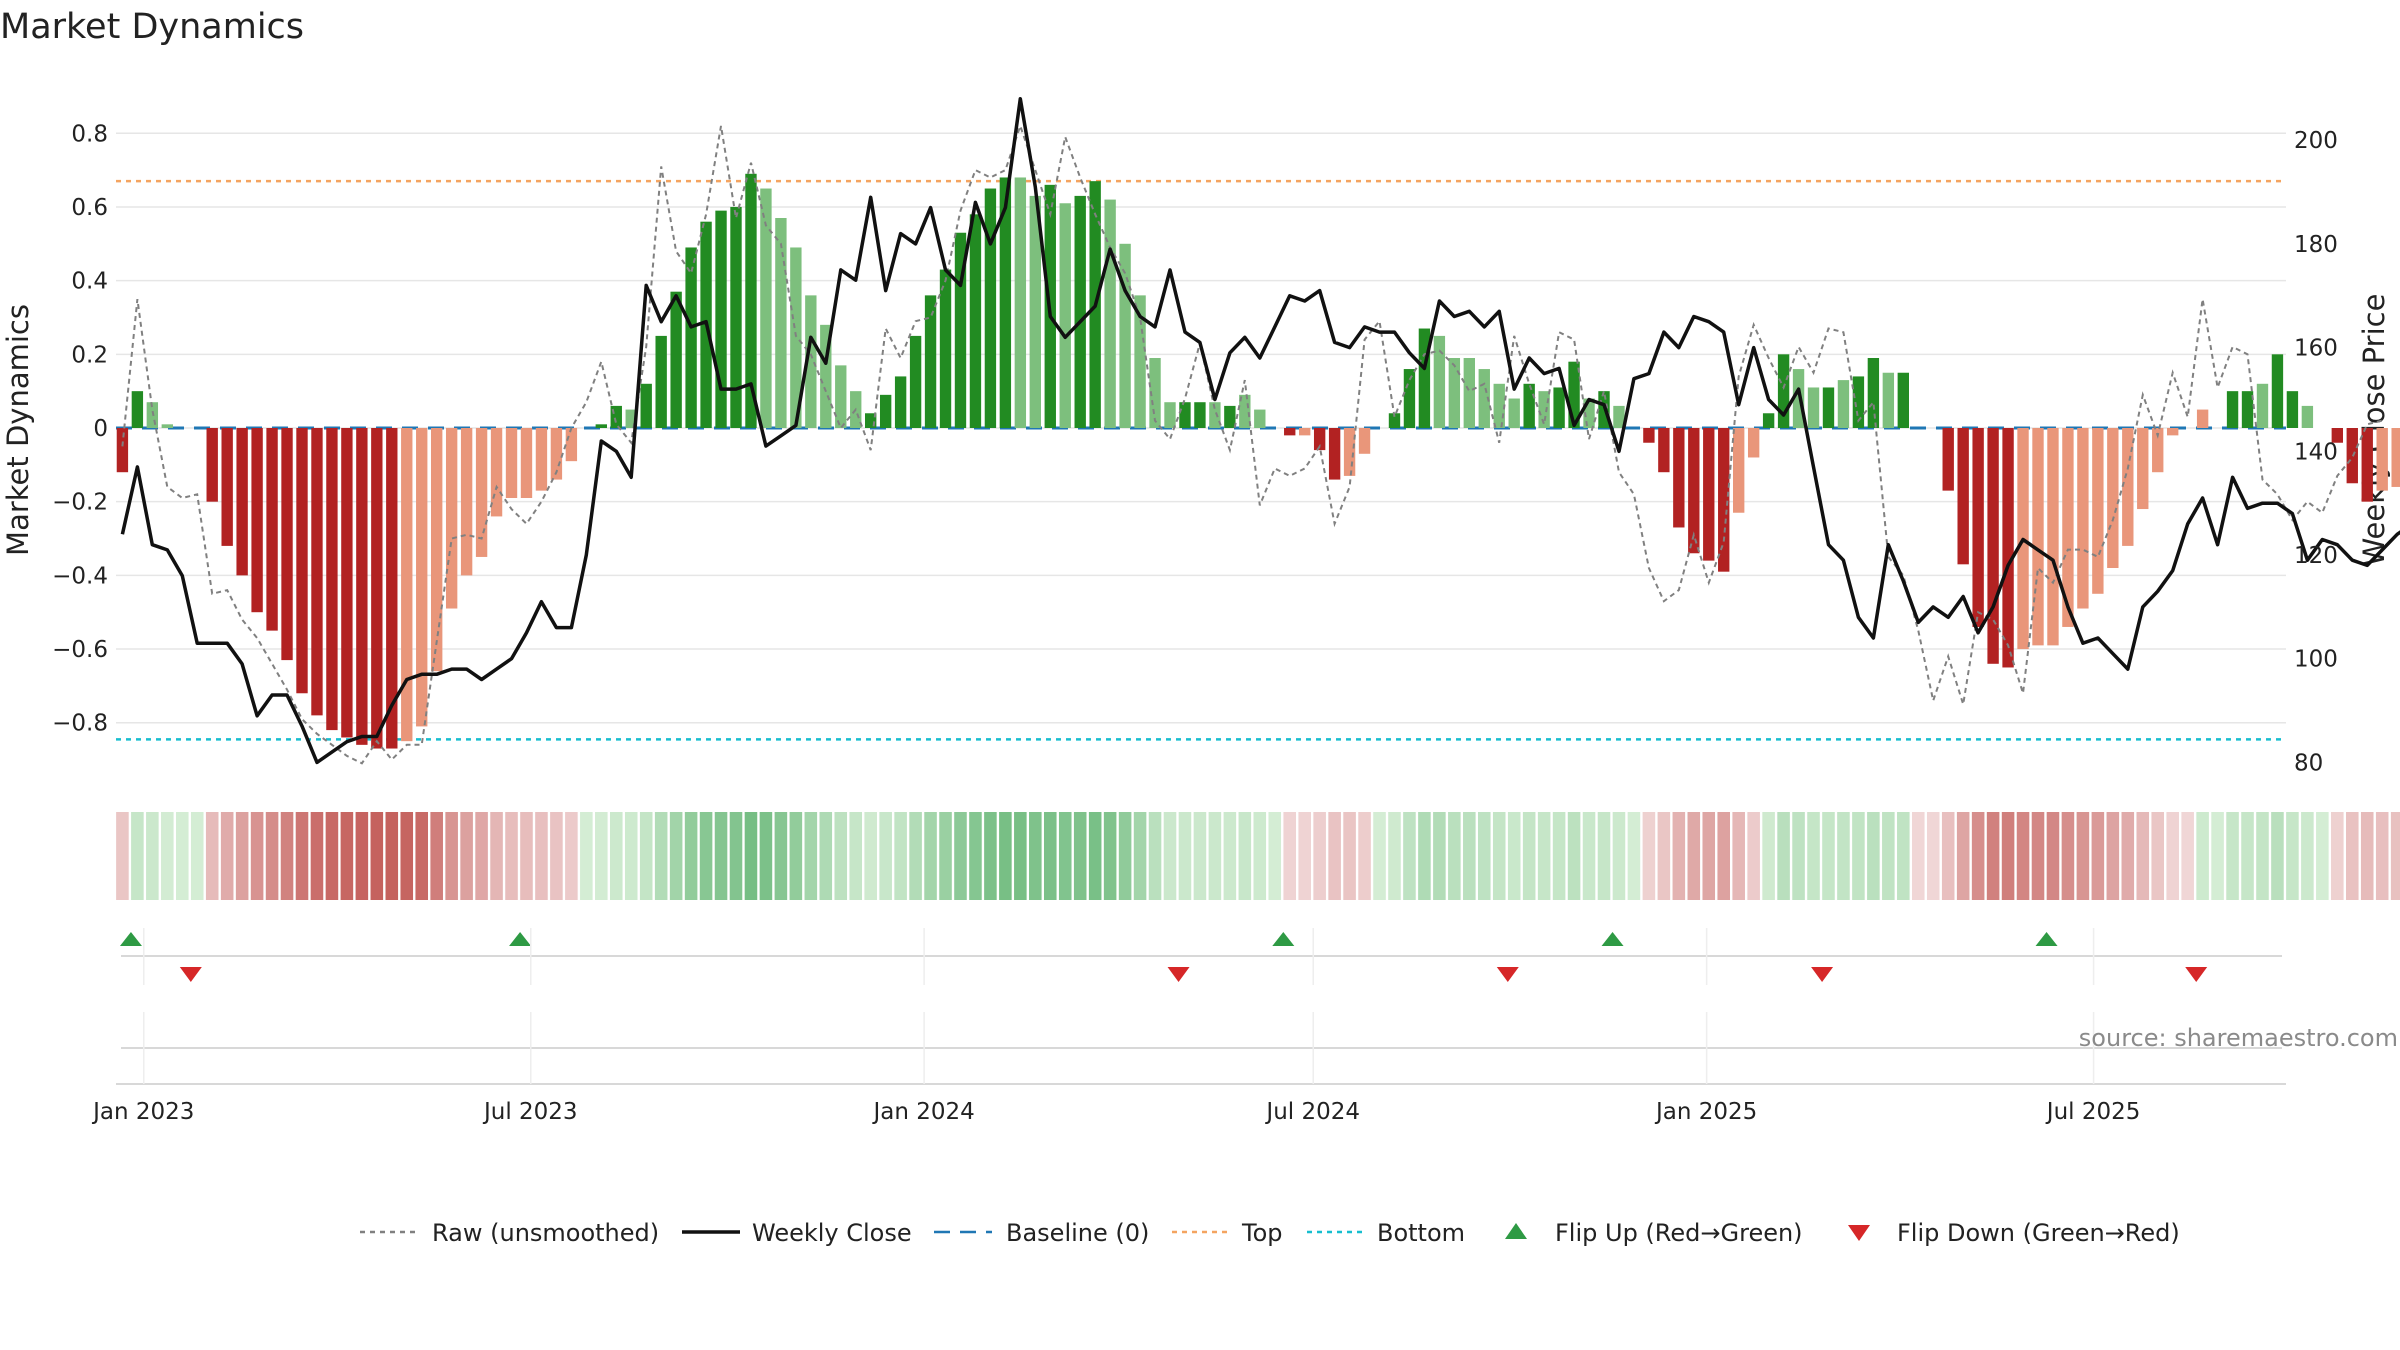 This screenshot has width=2400, height=1350. What do you see at coordinates (80, 724) in the screenshot?
I see `left-tick-label: −0.8` at bounding box center [80, 724].